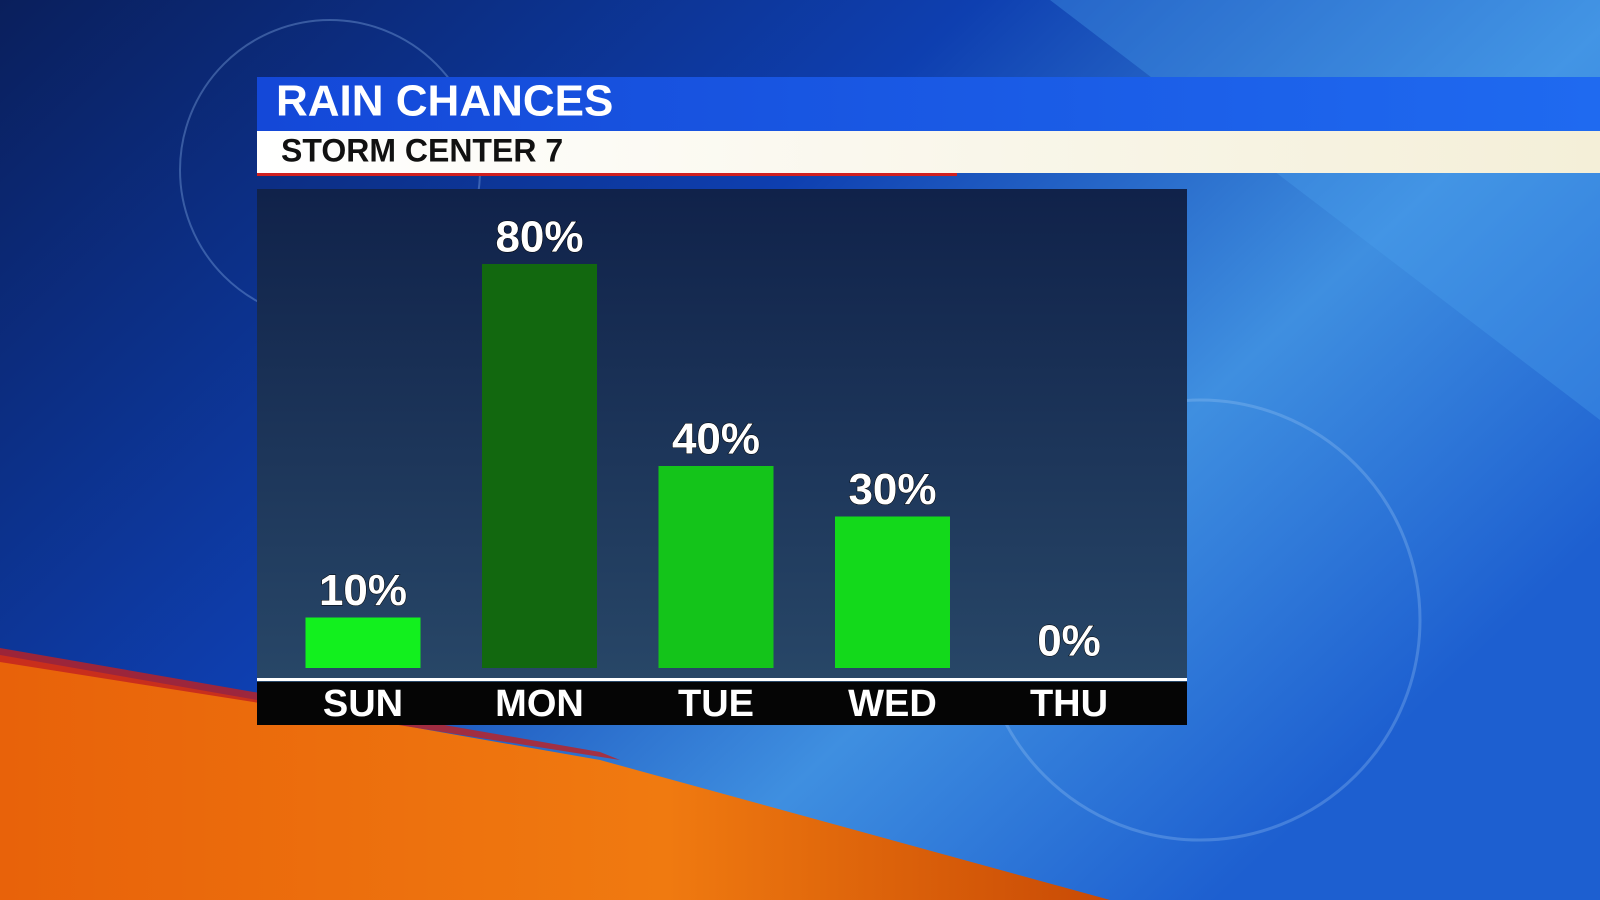  What do you see at coordinates (444, 101) in the screenshot?
I see `chart-title: RAIN CHANCES` at bounding box center [444, 101].